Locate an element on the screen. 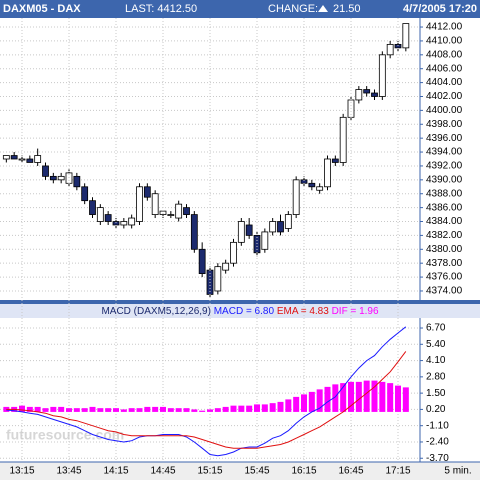  legend-entry: DIF = 1.96 is located at coordinates (355, 311).